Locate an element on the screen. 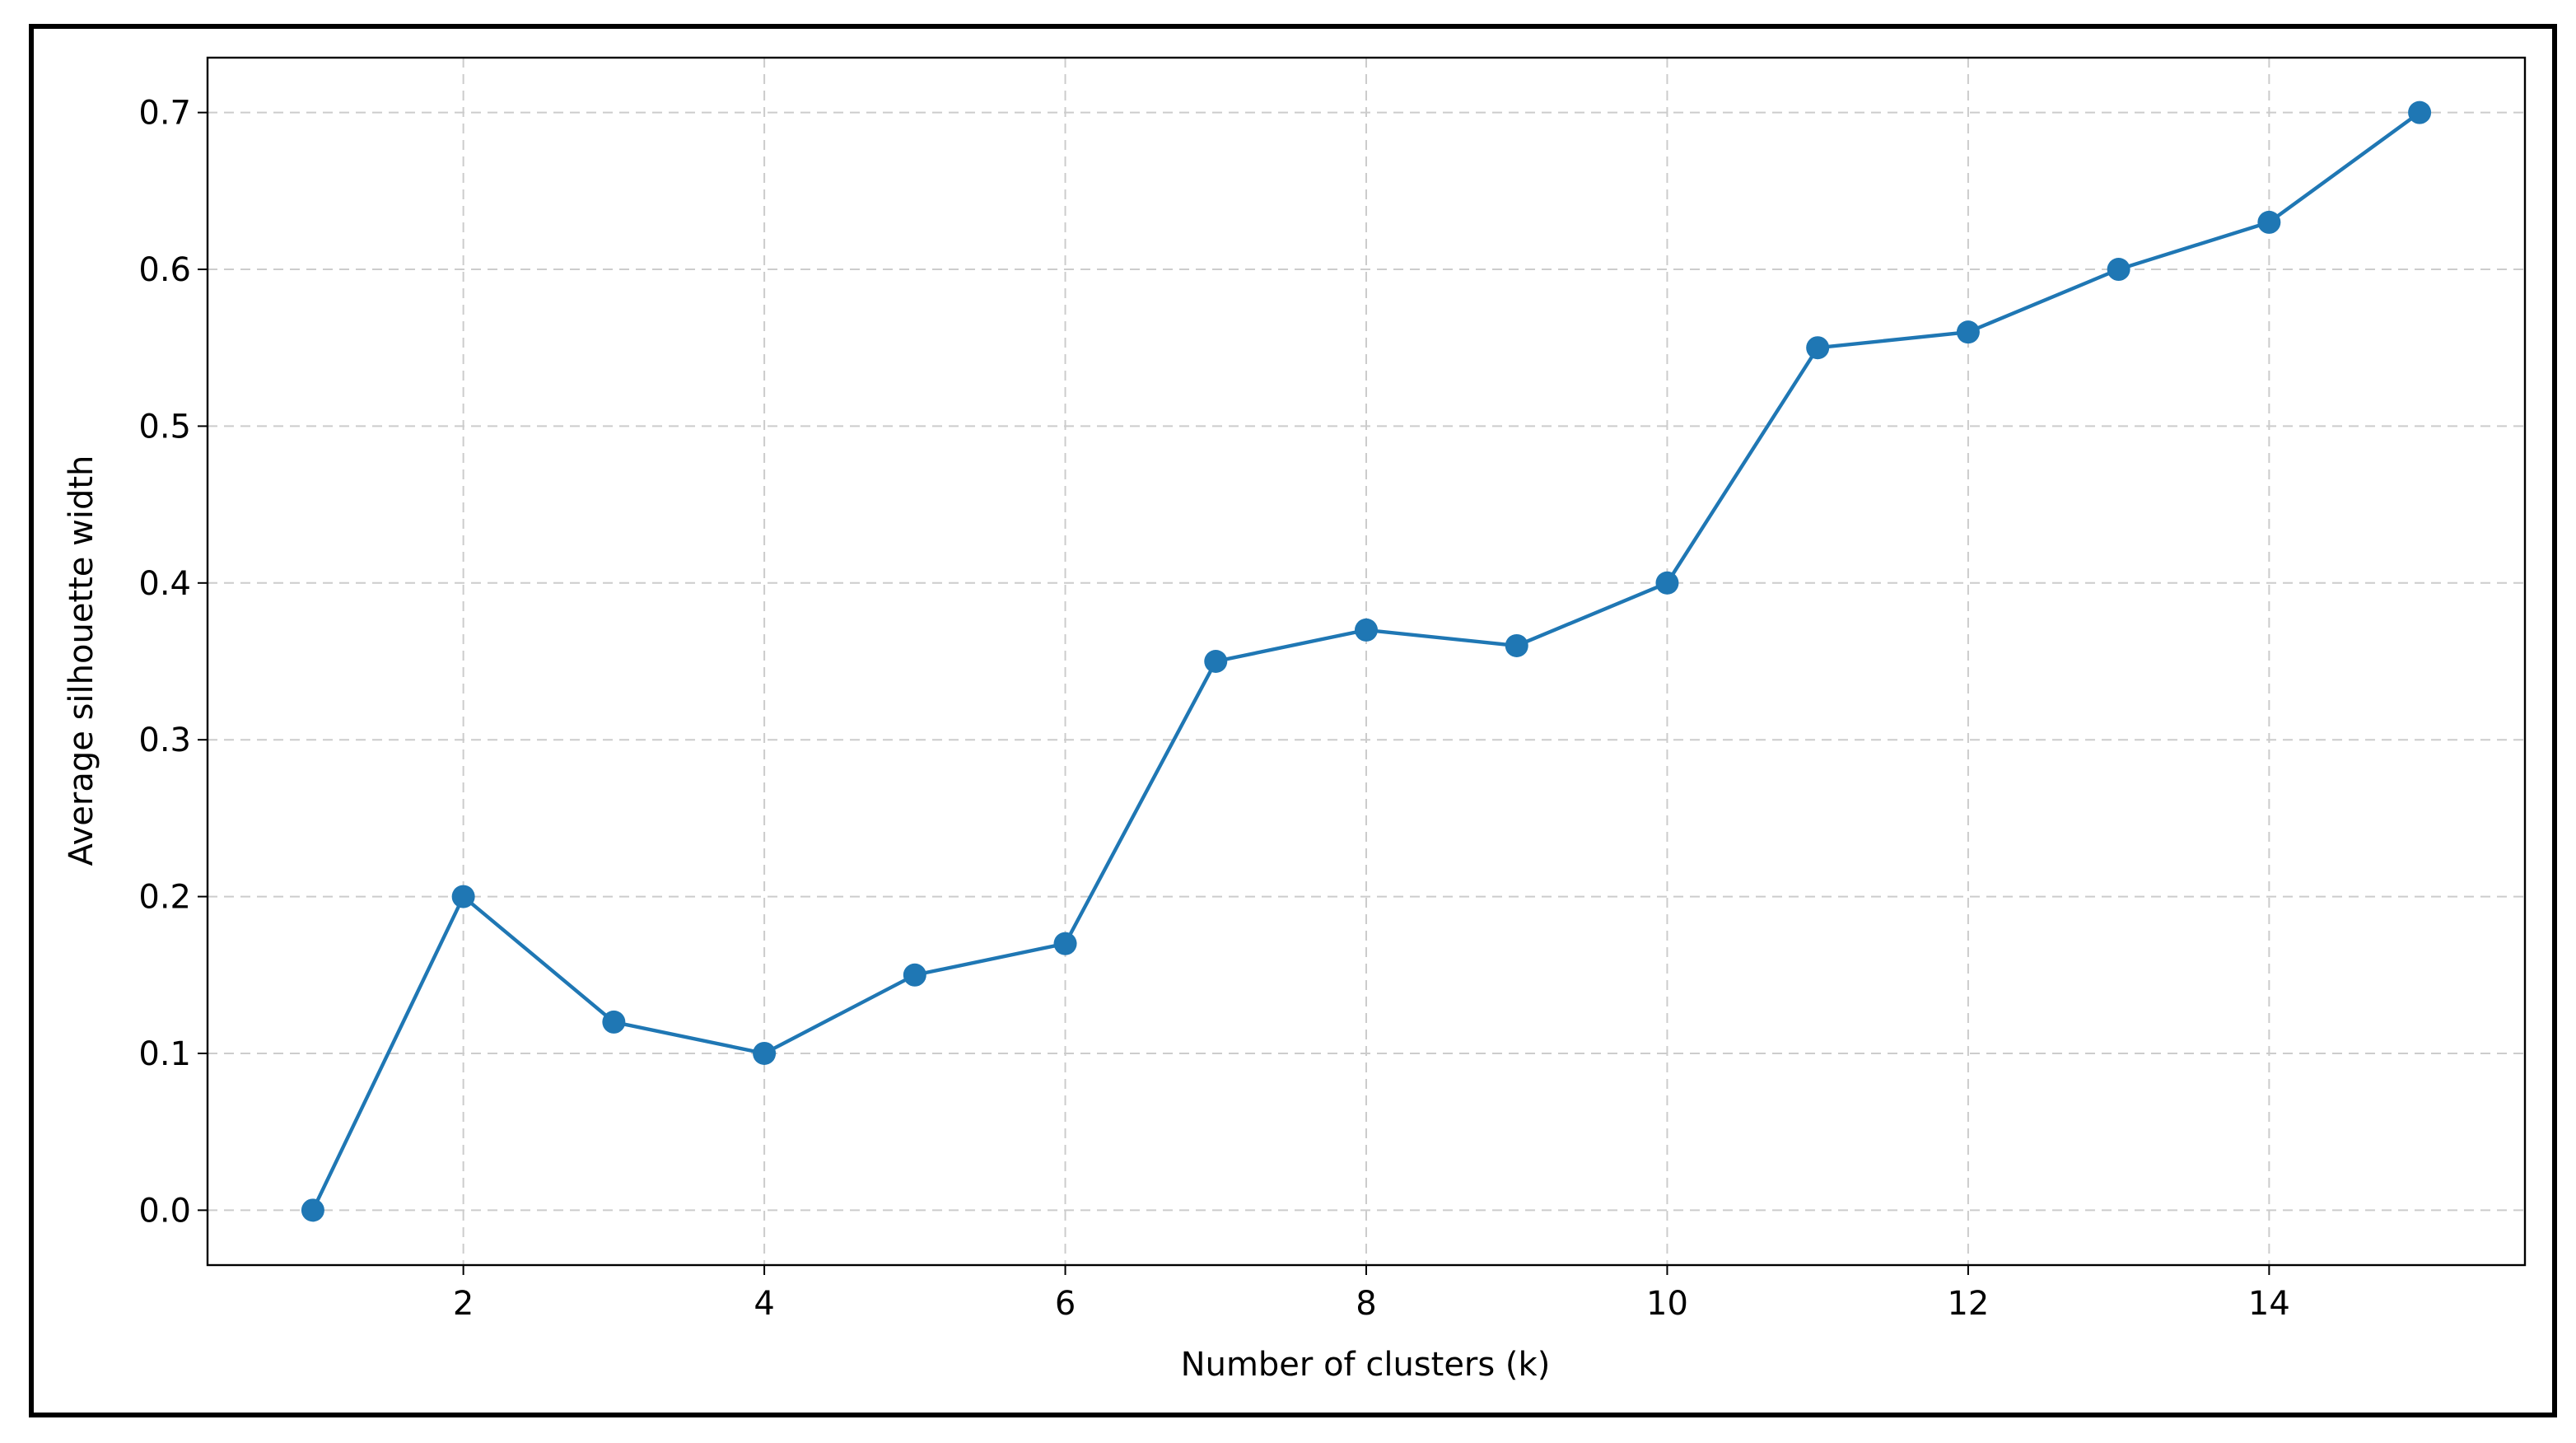 The height and width of the screenshot is (1443, 2576). x-tick-label: 12 is located at coordinates (1968, 1304).